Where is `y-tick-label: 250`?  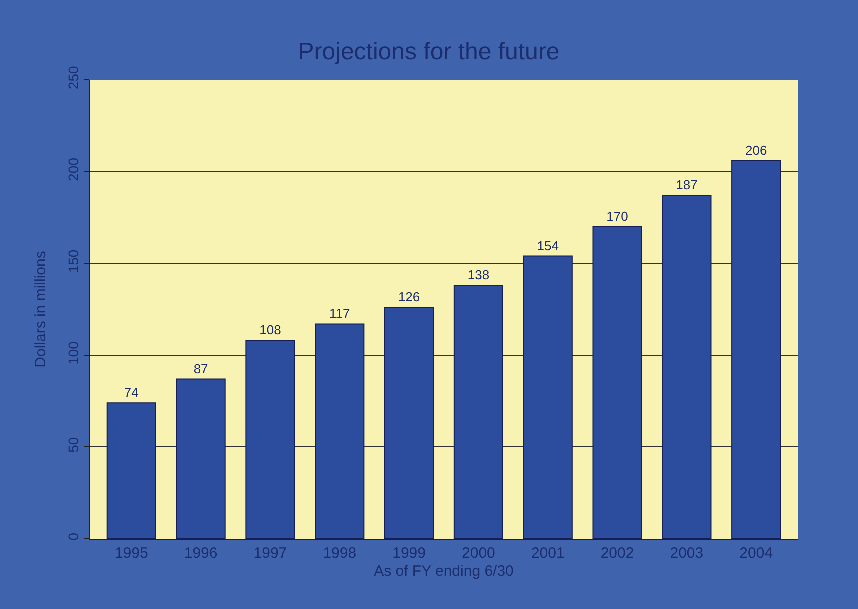
y-tick-label: 250 is located at coordinates (73, 78).